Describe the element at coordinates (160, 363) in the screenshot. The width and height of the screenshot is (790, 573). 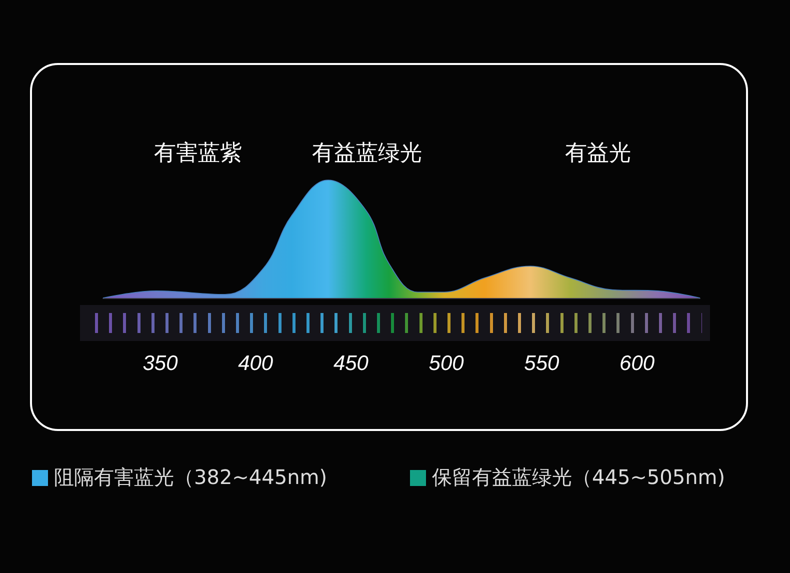
I see `x-tick-label: 350` at that location.